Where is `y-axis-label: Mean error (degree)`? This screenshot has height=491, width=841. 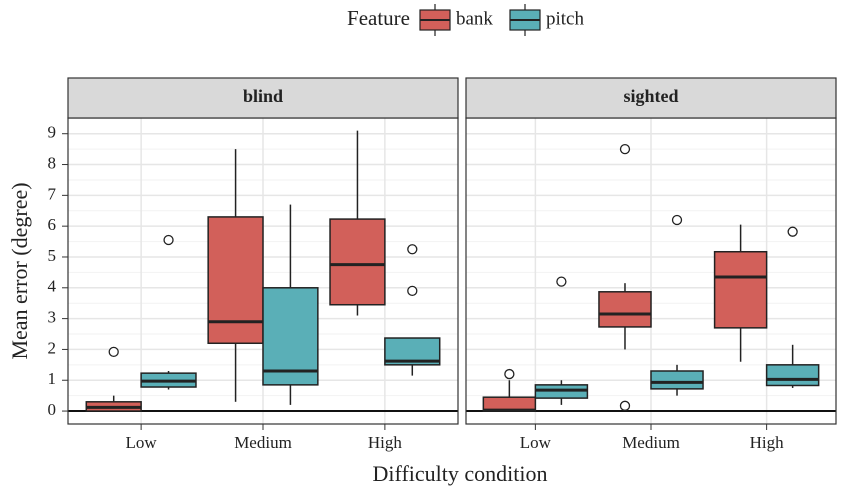
y-axis-label: Mean error (degree) is located at coordinates (19, 270).